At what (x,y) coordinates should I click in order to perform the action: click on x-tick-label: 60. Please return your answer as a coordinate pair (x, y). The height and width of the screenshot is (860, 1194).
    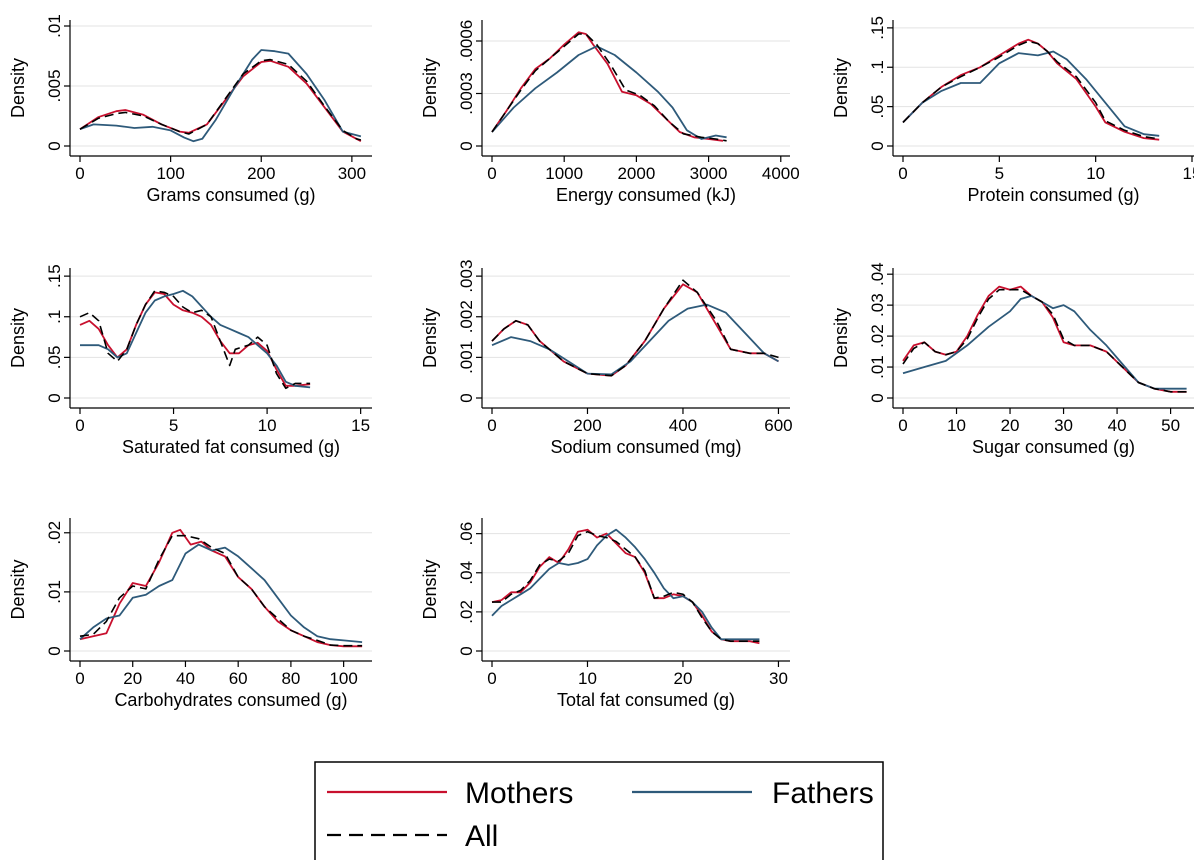
    Looking at the image, I should click on (238, 678).